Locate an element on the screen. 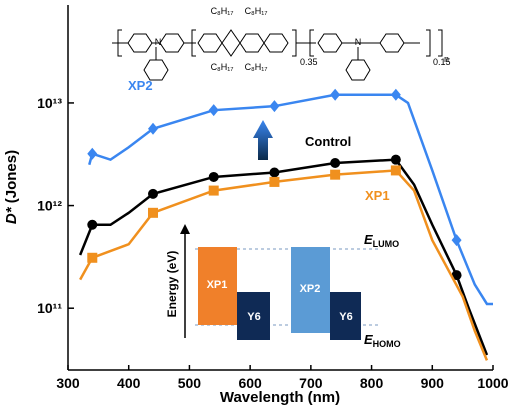 Image resolution: width=520 pixels, height=408 pixels. energy-inset is located at coordinates (279, 282).